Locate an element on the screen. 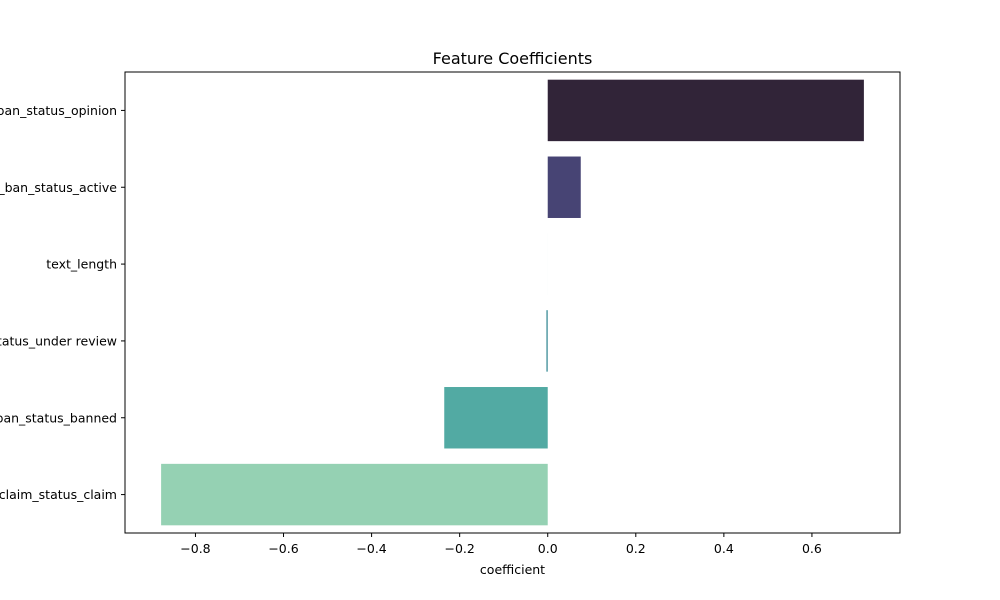  x-axis-label: coefficient is located at coordinates (512, 569).